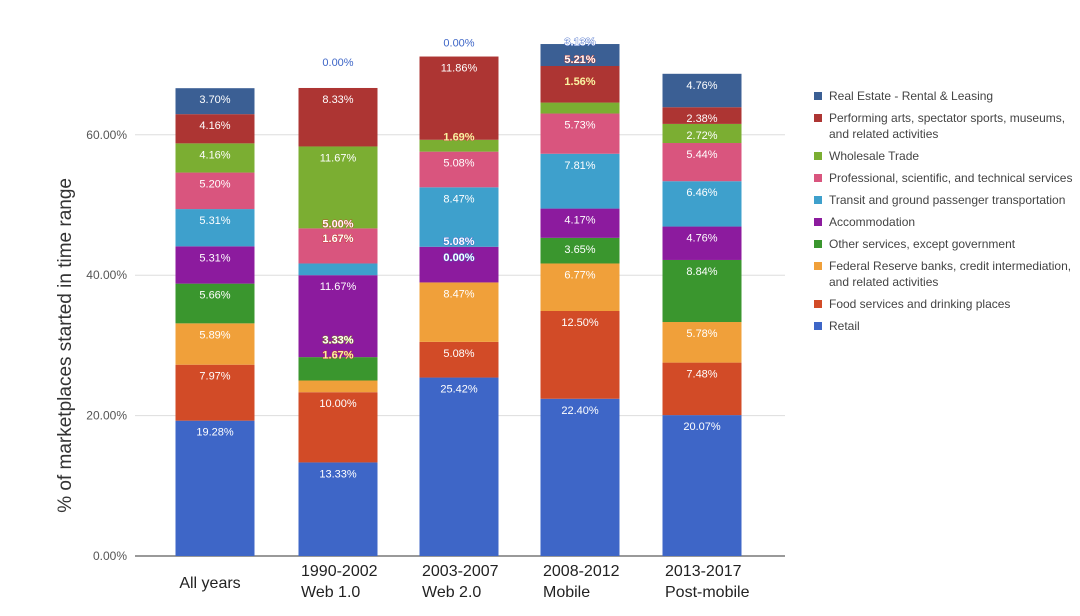 This screenshot has width=1080, height=616. I want to click on x-tick-label: Web 2.0, so click(451, 592).